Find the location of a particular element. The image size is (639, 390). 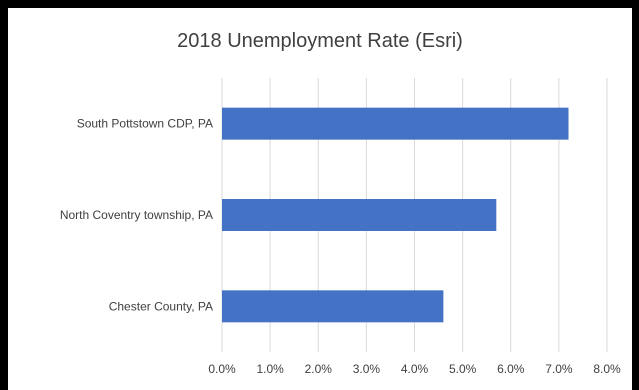

x-tick-label: 1.0% is located at coordinates (270, 369).